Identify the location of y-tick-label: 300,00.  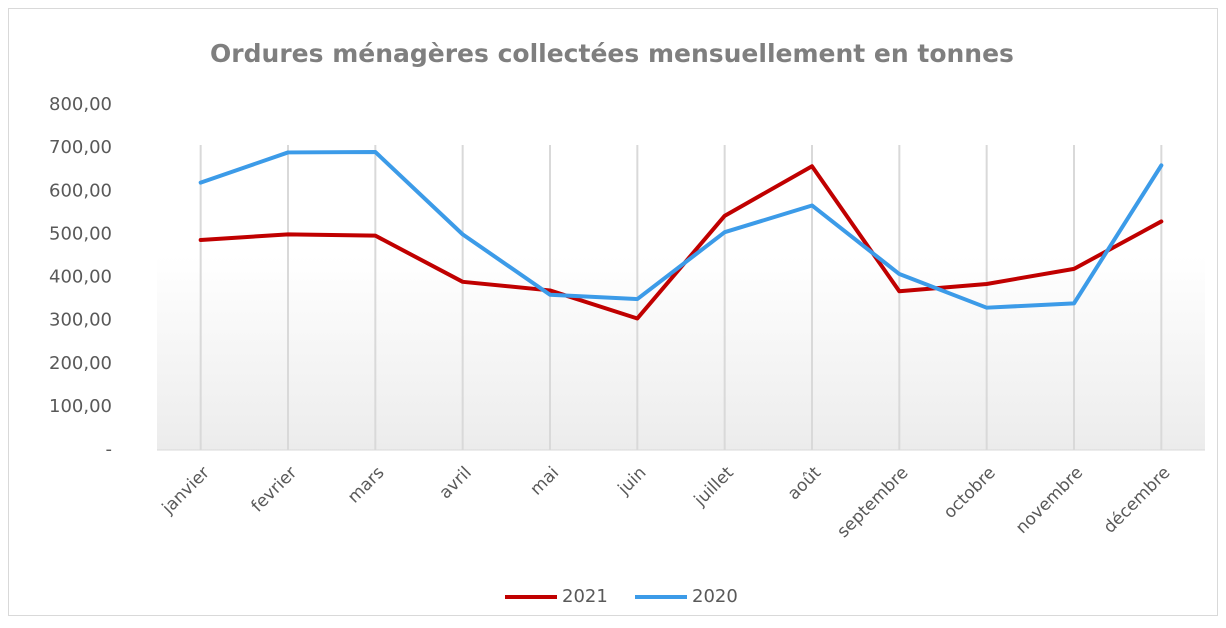
(80, 320).